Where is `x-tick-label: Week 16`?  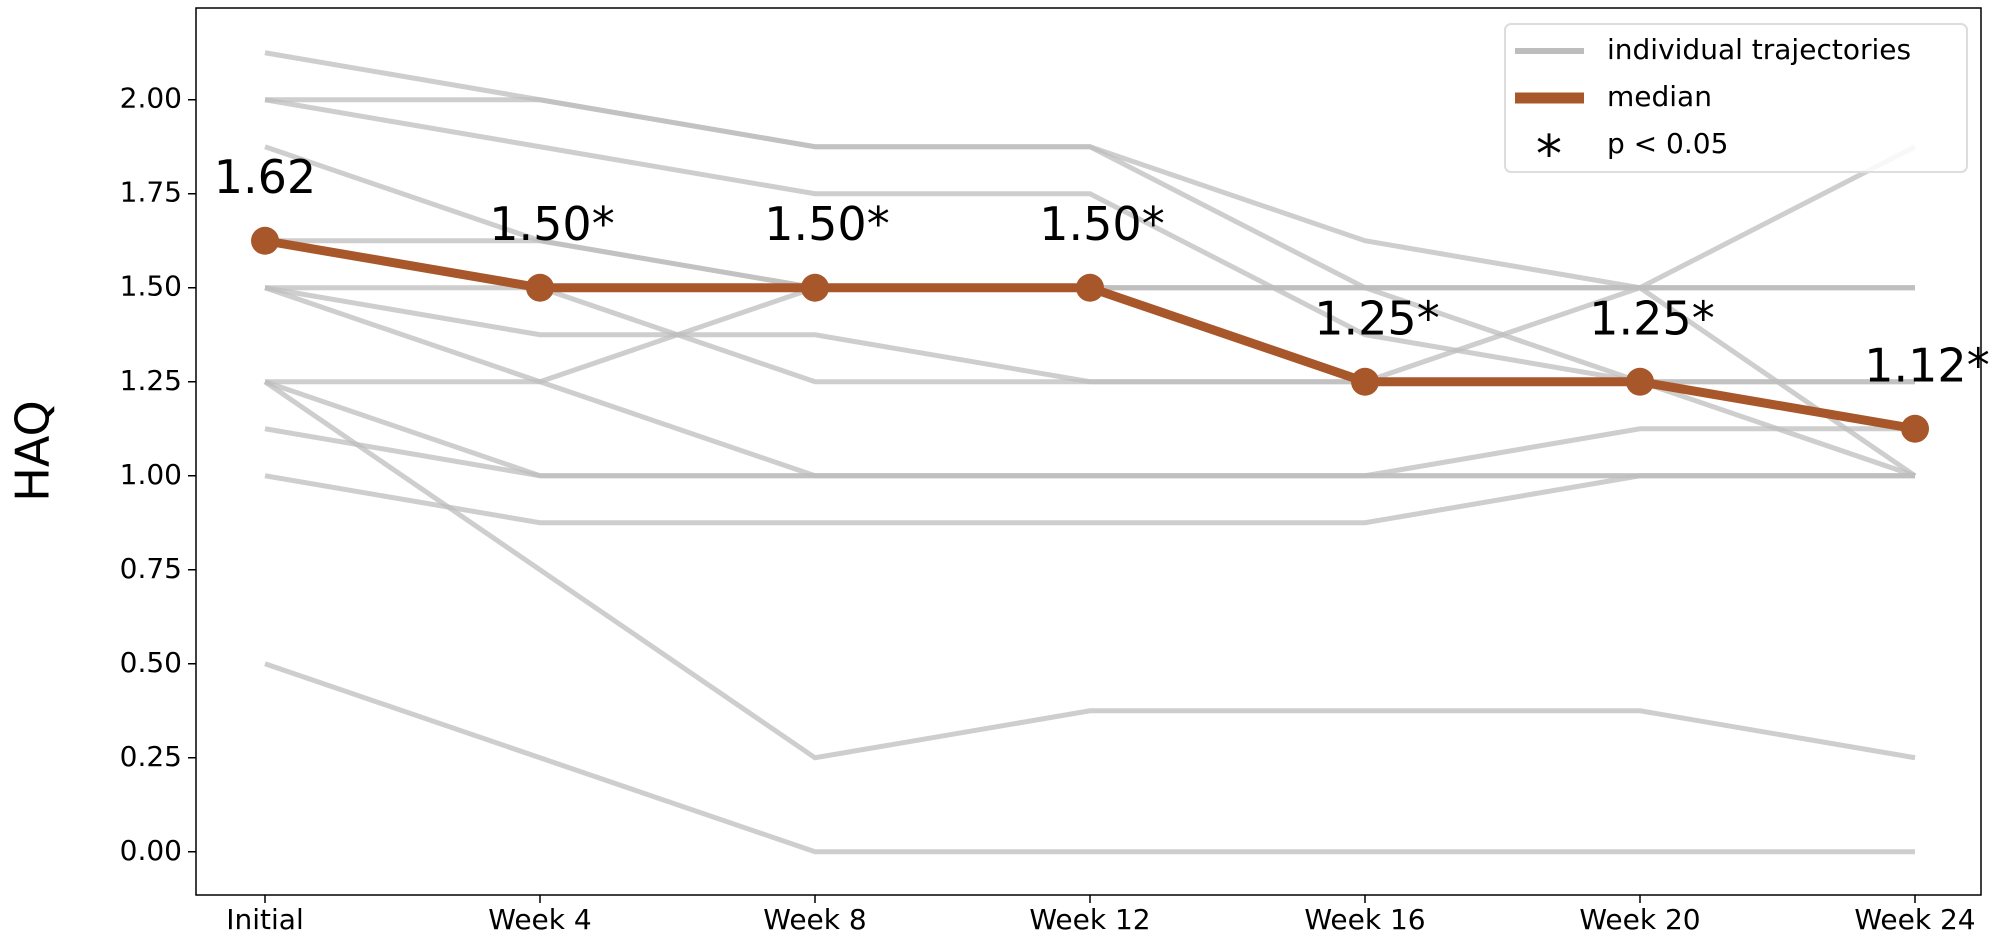 x-tick-label: Week 16 is located at coordinates (1364, 919).